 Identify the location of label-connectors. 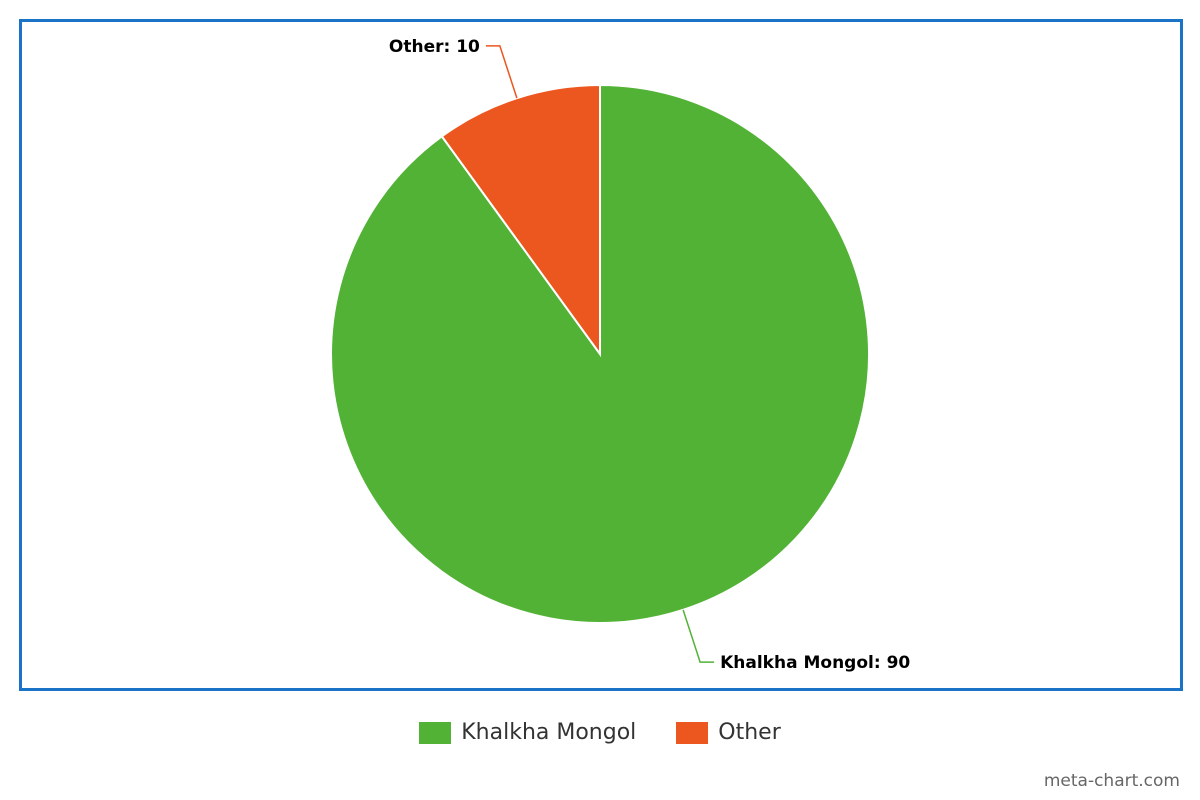
(600, 354).